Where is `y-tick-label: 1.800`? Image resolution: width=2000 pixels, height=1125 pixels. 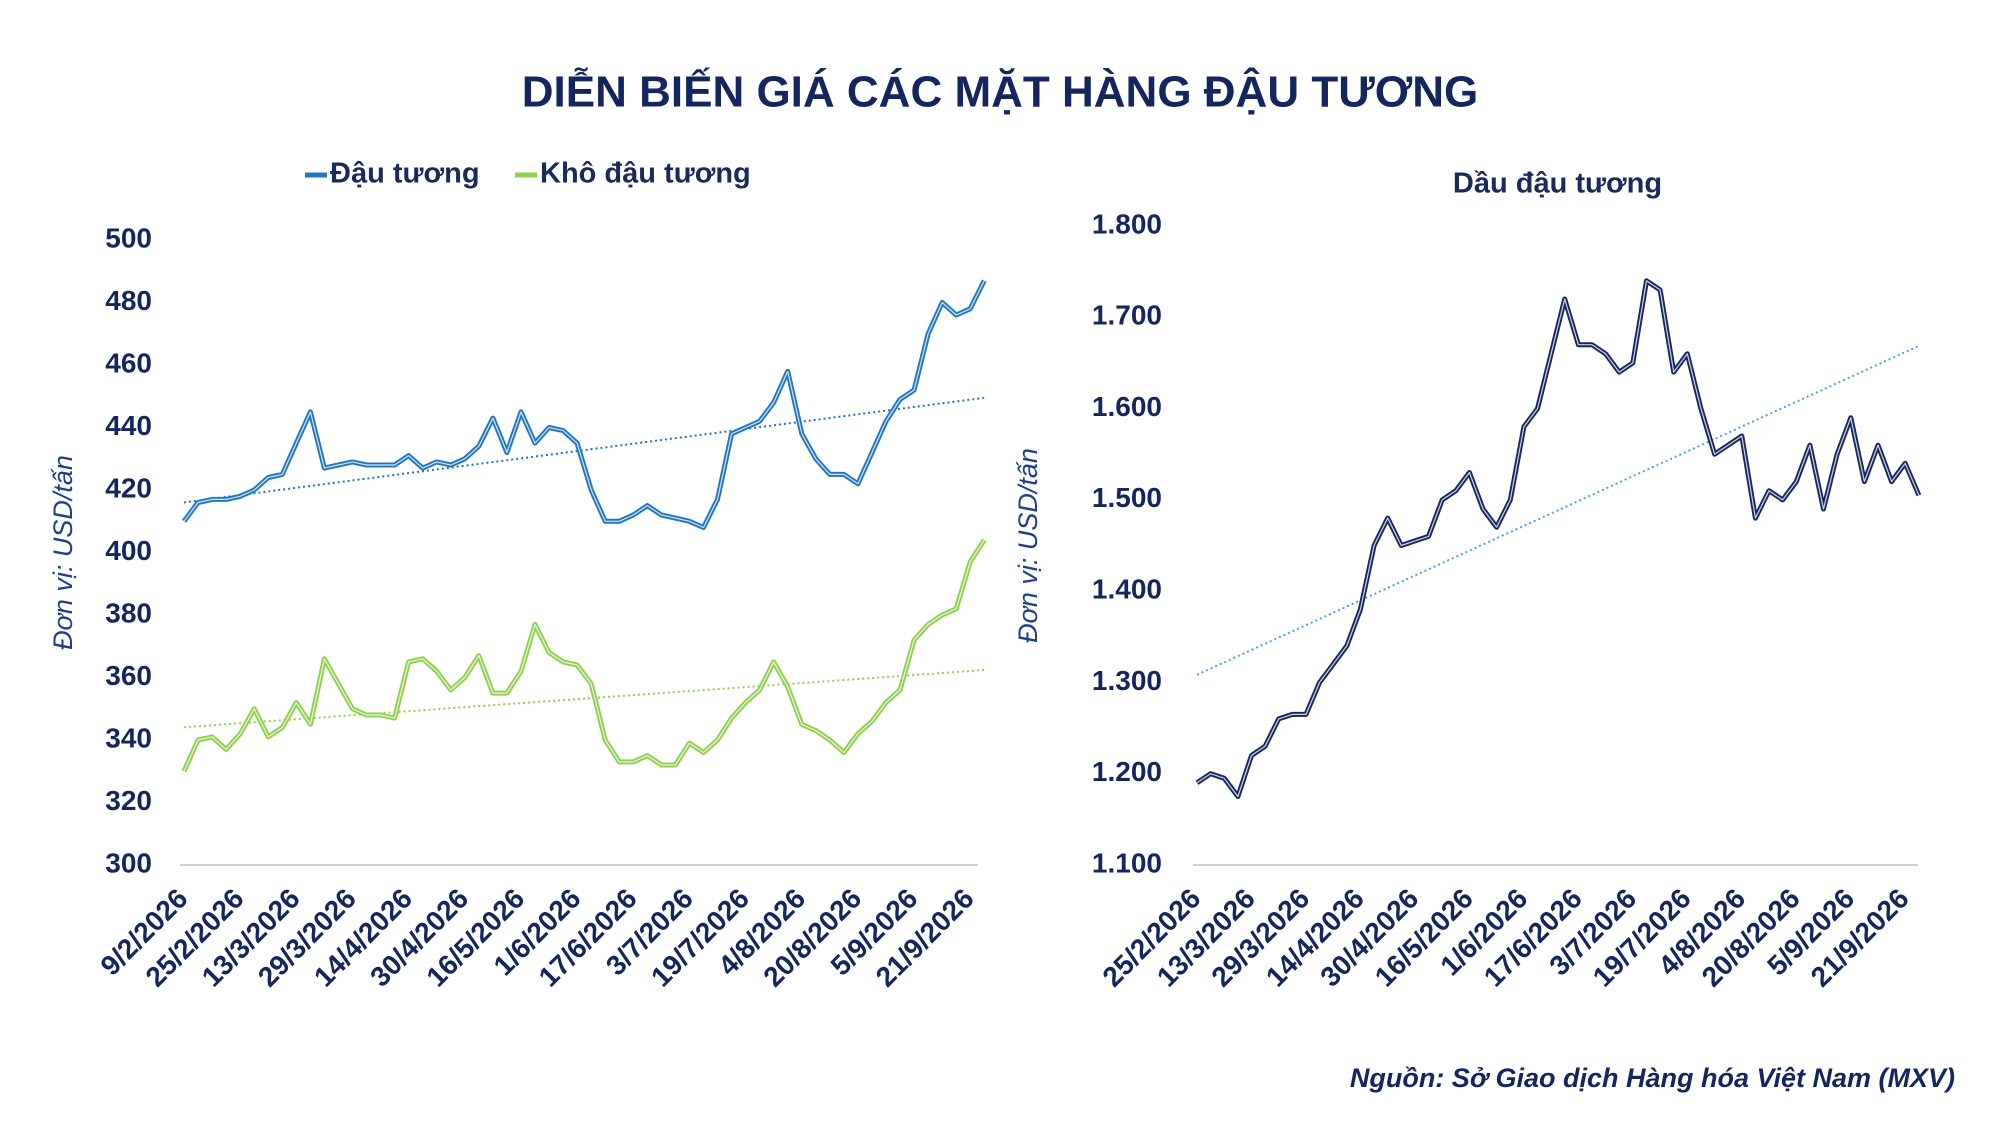
y-tick-label: 1.800 is located at coordinates (1127, 223).